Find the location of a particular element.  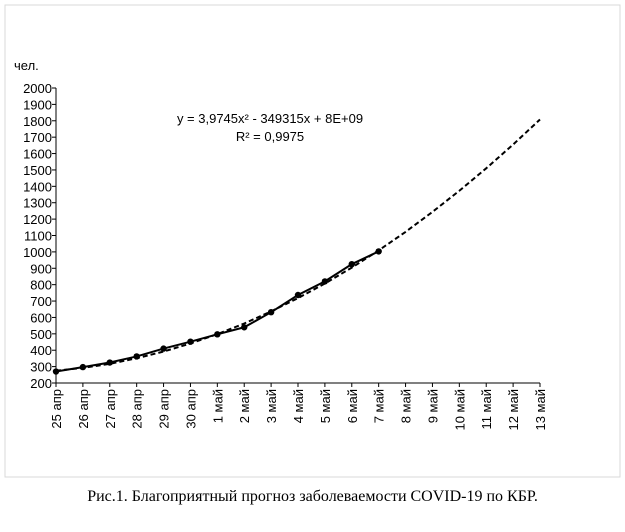

y-axis-label: чел. is located at coordinates (26, 65).